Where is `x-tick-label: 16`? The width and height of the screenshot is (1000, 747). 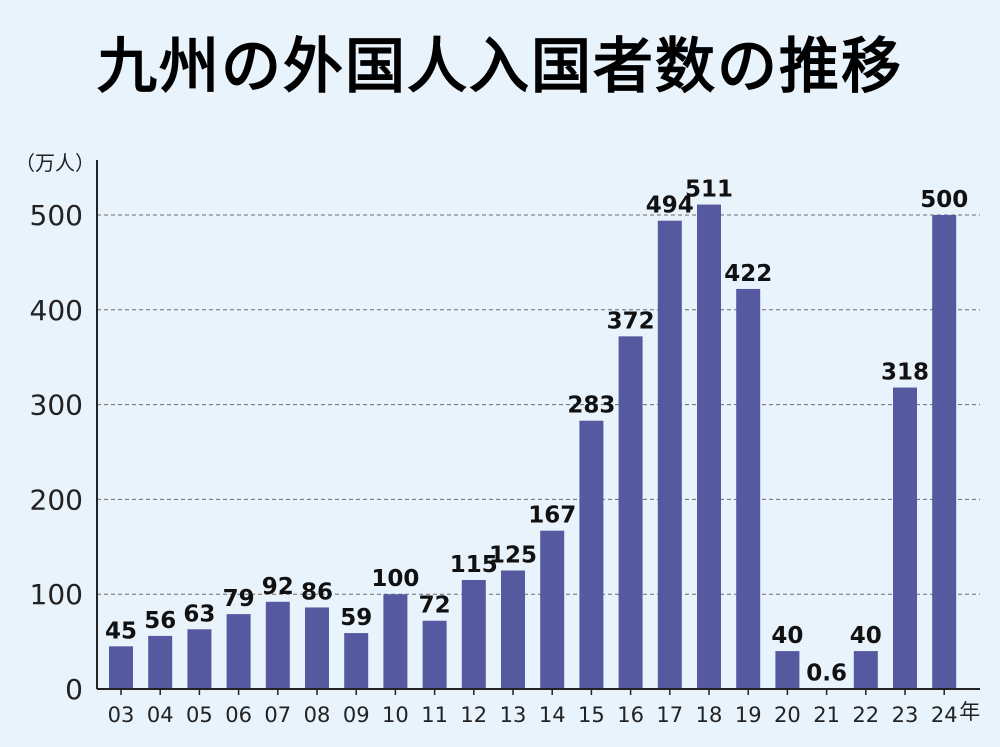 x-tick-label: 16 is located at coordinates (630, 715).